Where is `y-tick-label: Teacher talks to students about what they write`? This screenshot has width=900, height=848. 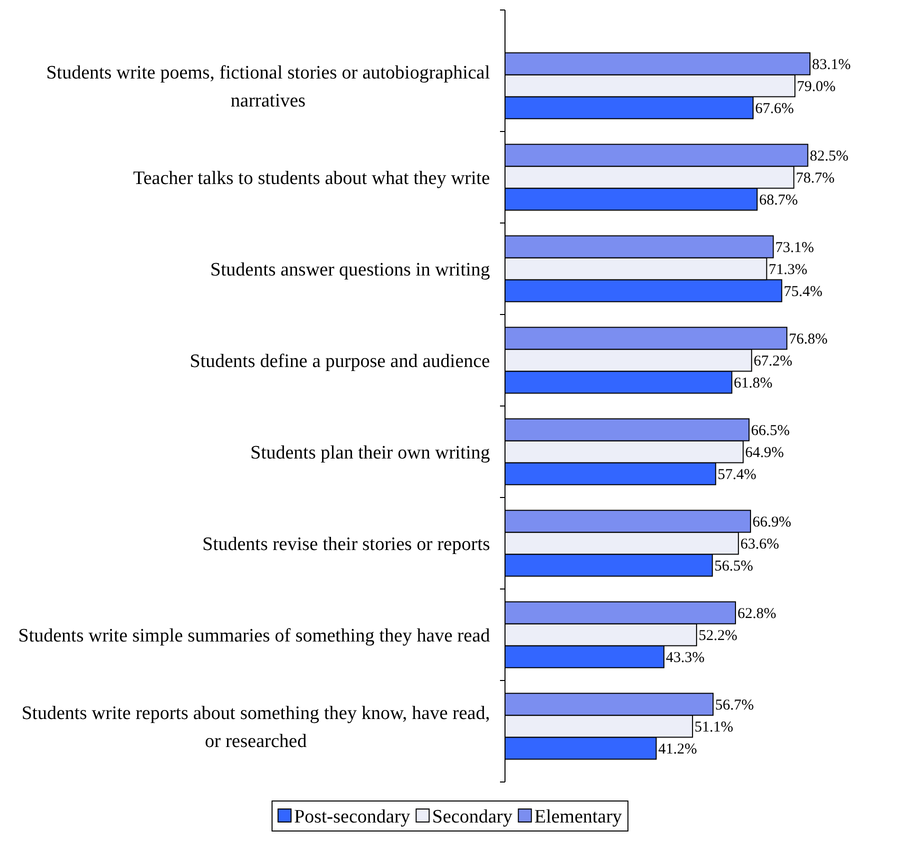
y-tick-label: Teacher talks to students about what they write is located at coordinates (311, 178).